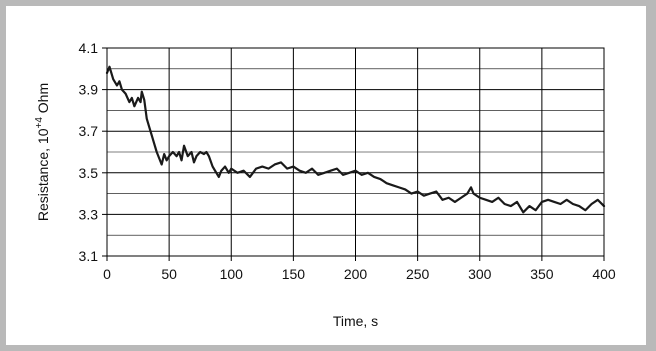 This screenshot has width=656, height=351. I want to click on x-tick-label: 50, so click(169, 274).